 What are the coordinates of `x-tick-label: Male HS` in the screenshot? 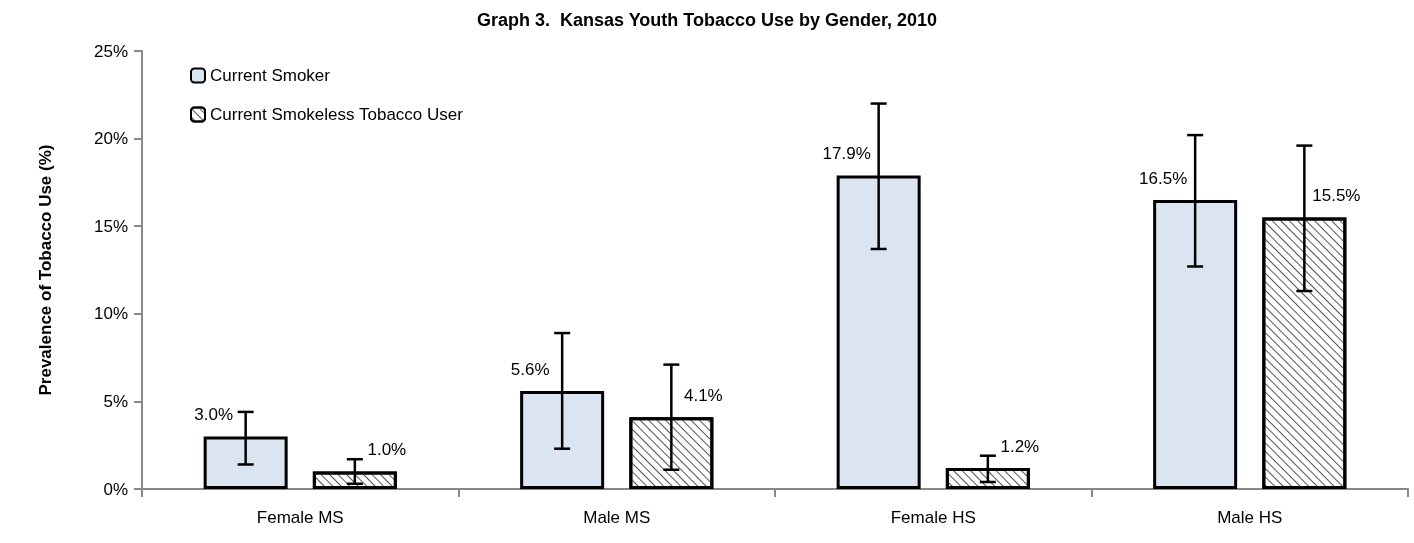 It's located at (1250, 517).